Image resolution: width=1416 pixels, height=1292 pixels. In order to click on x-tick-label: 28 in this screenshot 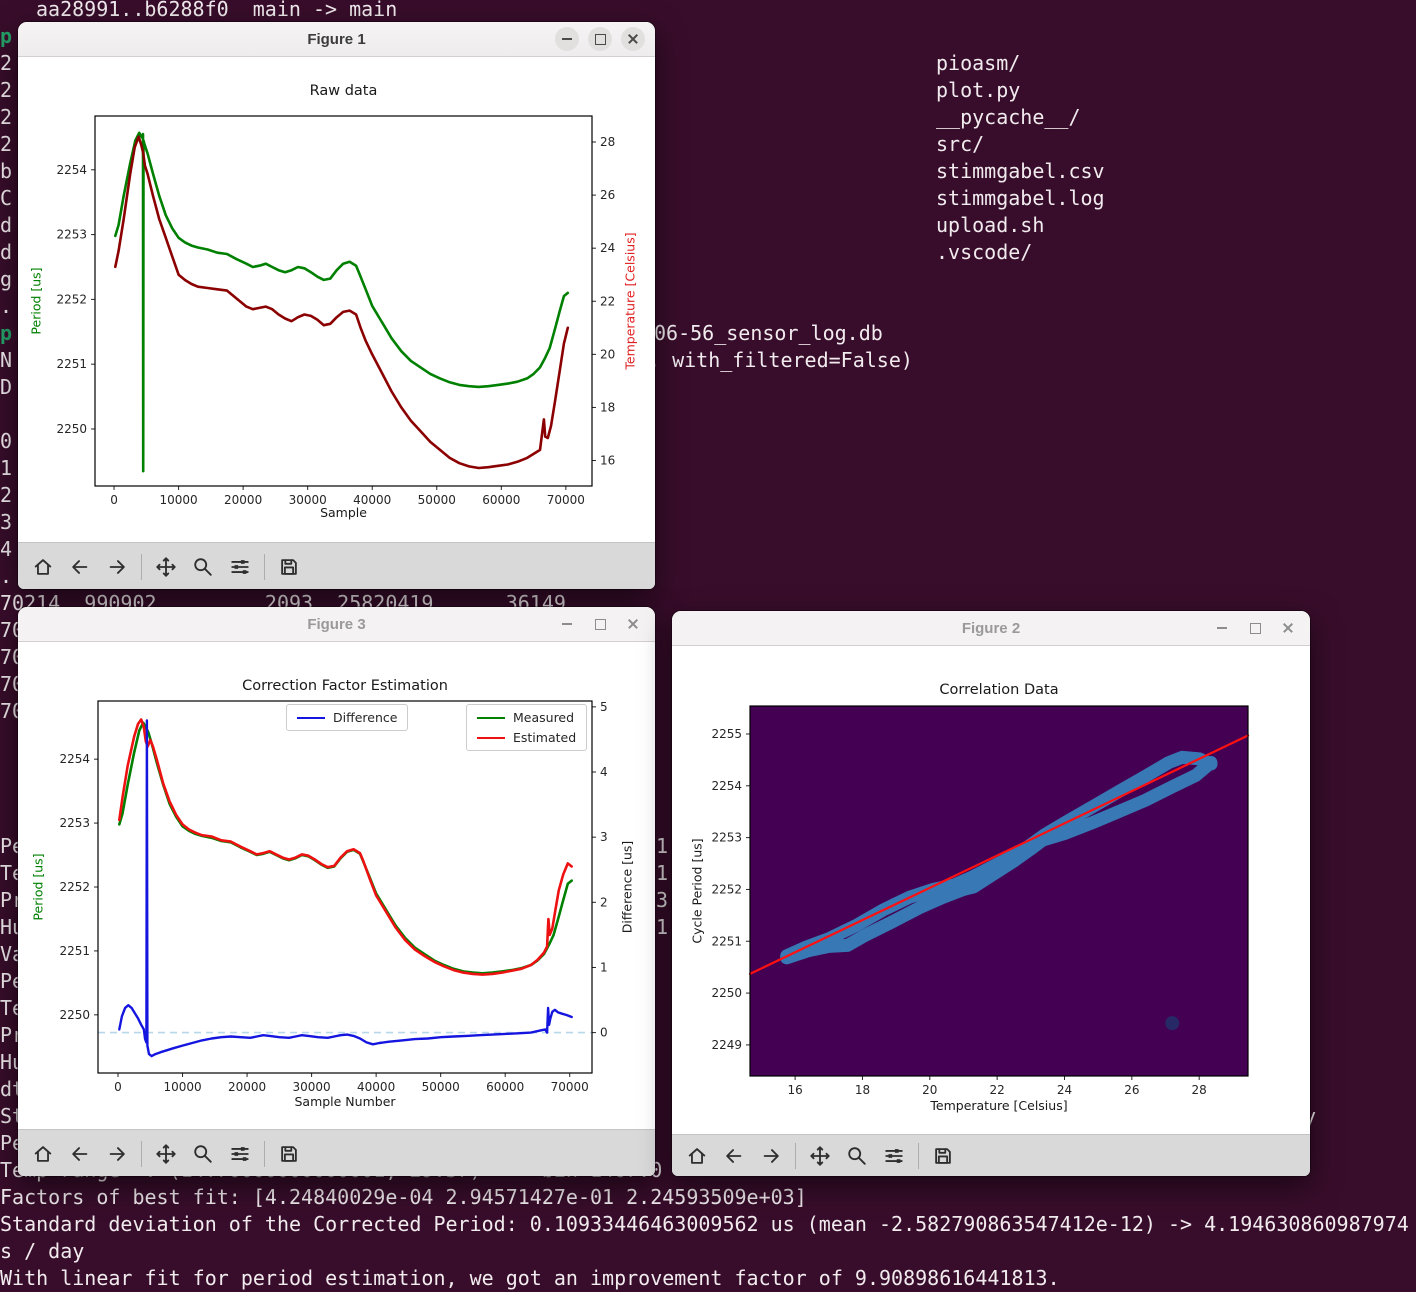, I will do `click(1199, 1090)`.